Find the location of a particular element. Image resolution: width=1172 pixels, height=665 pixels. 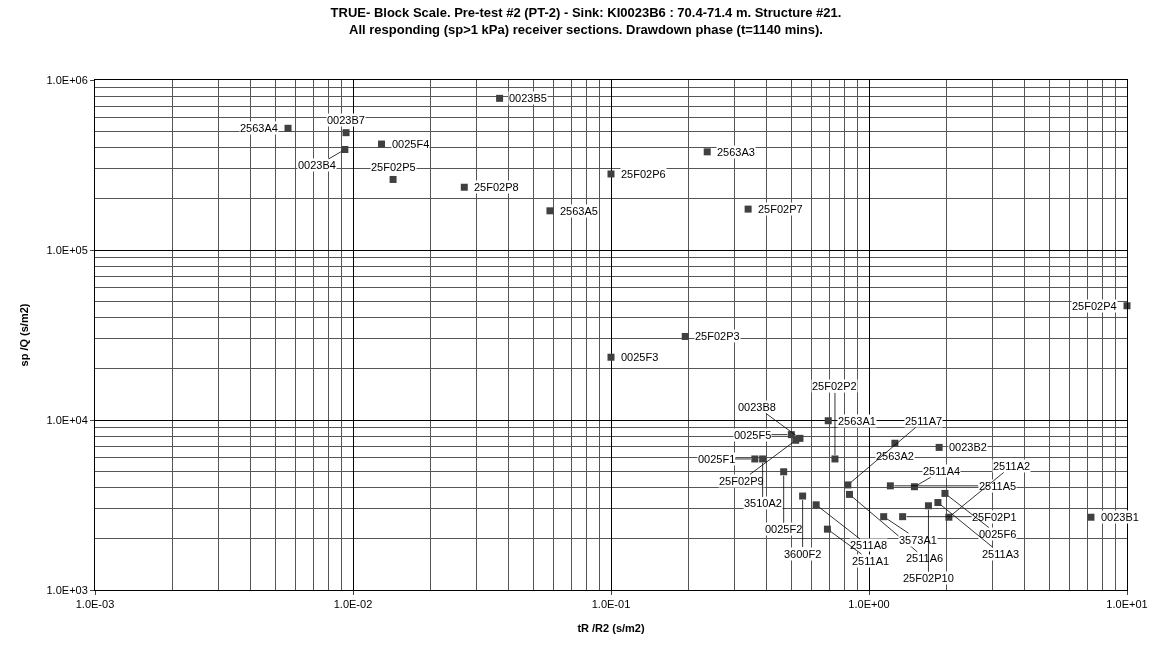

text: 25F02P2 is located at coordinates (834, 386).